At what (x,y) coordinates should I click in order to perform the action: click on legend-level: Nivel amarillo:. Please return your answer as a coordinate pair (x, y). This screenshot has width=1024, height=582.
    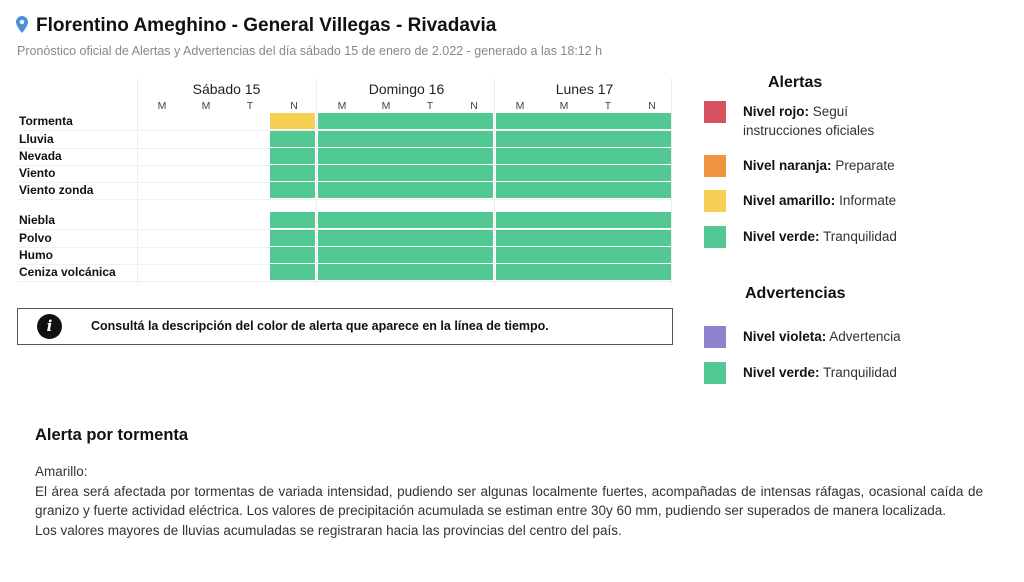
    Looking at the image, I should click on (789, 200).